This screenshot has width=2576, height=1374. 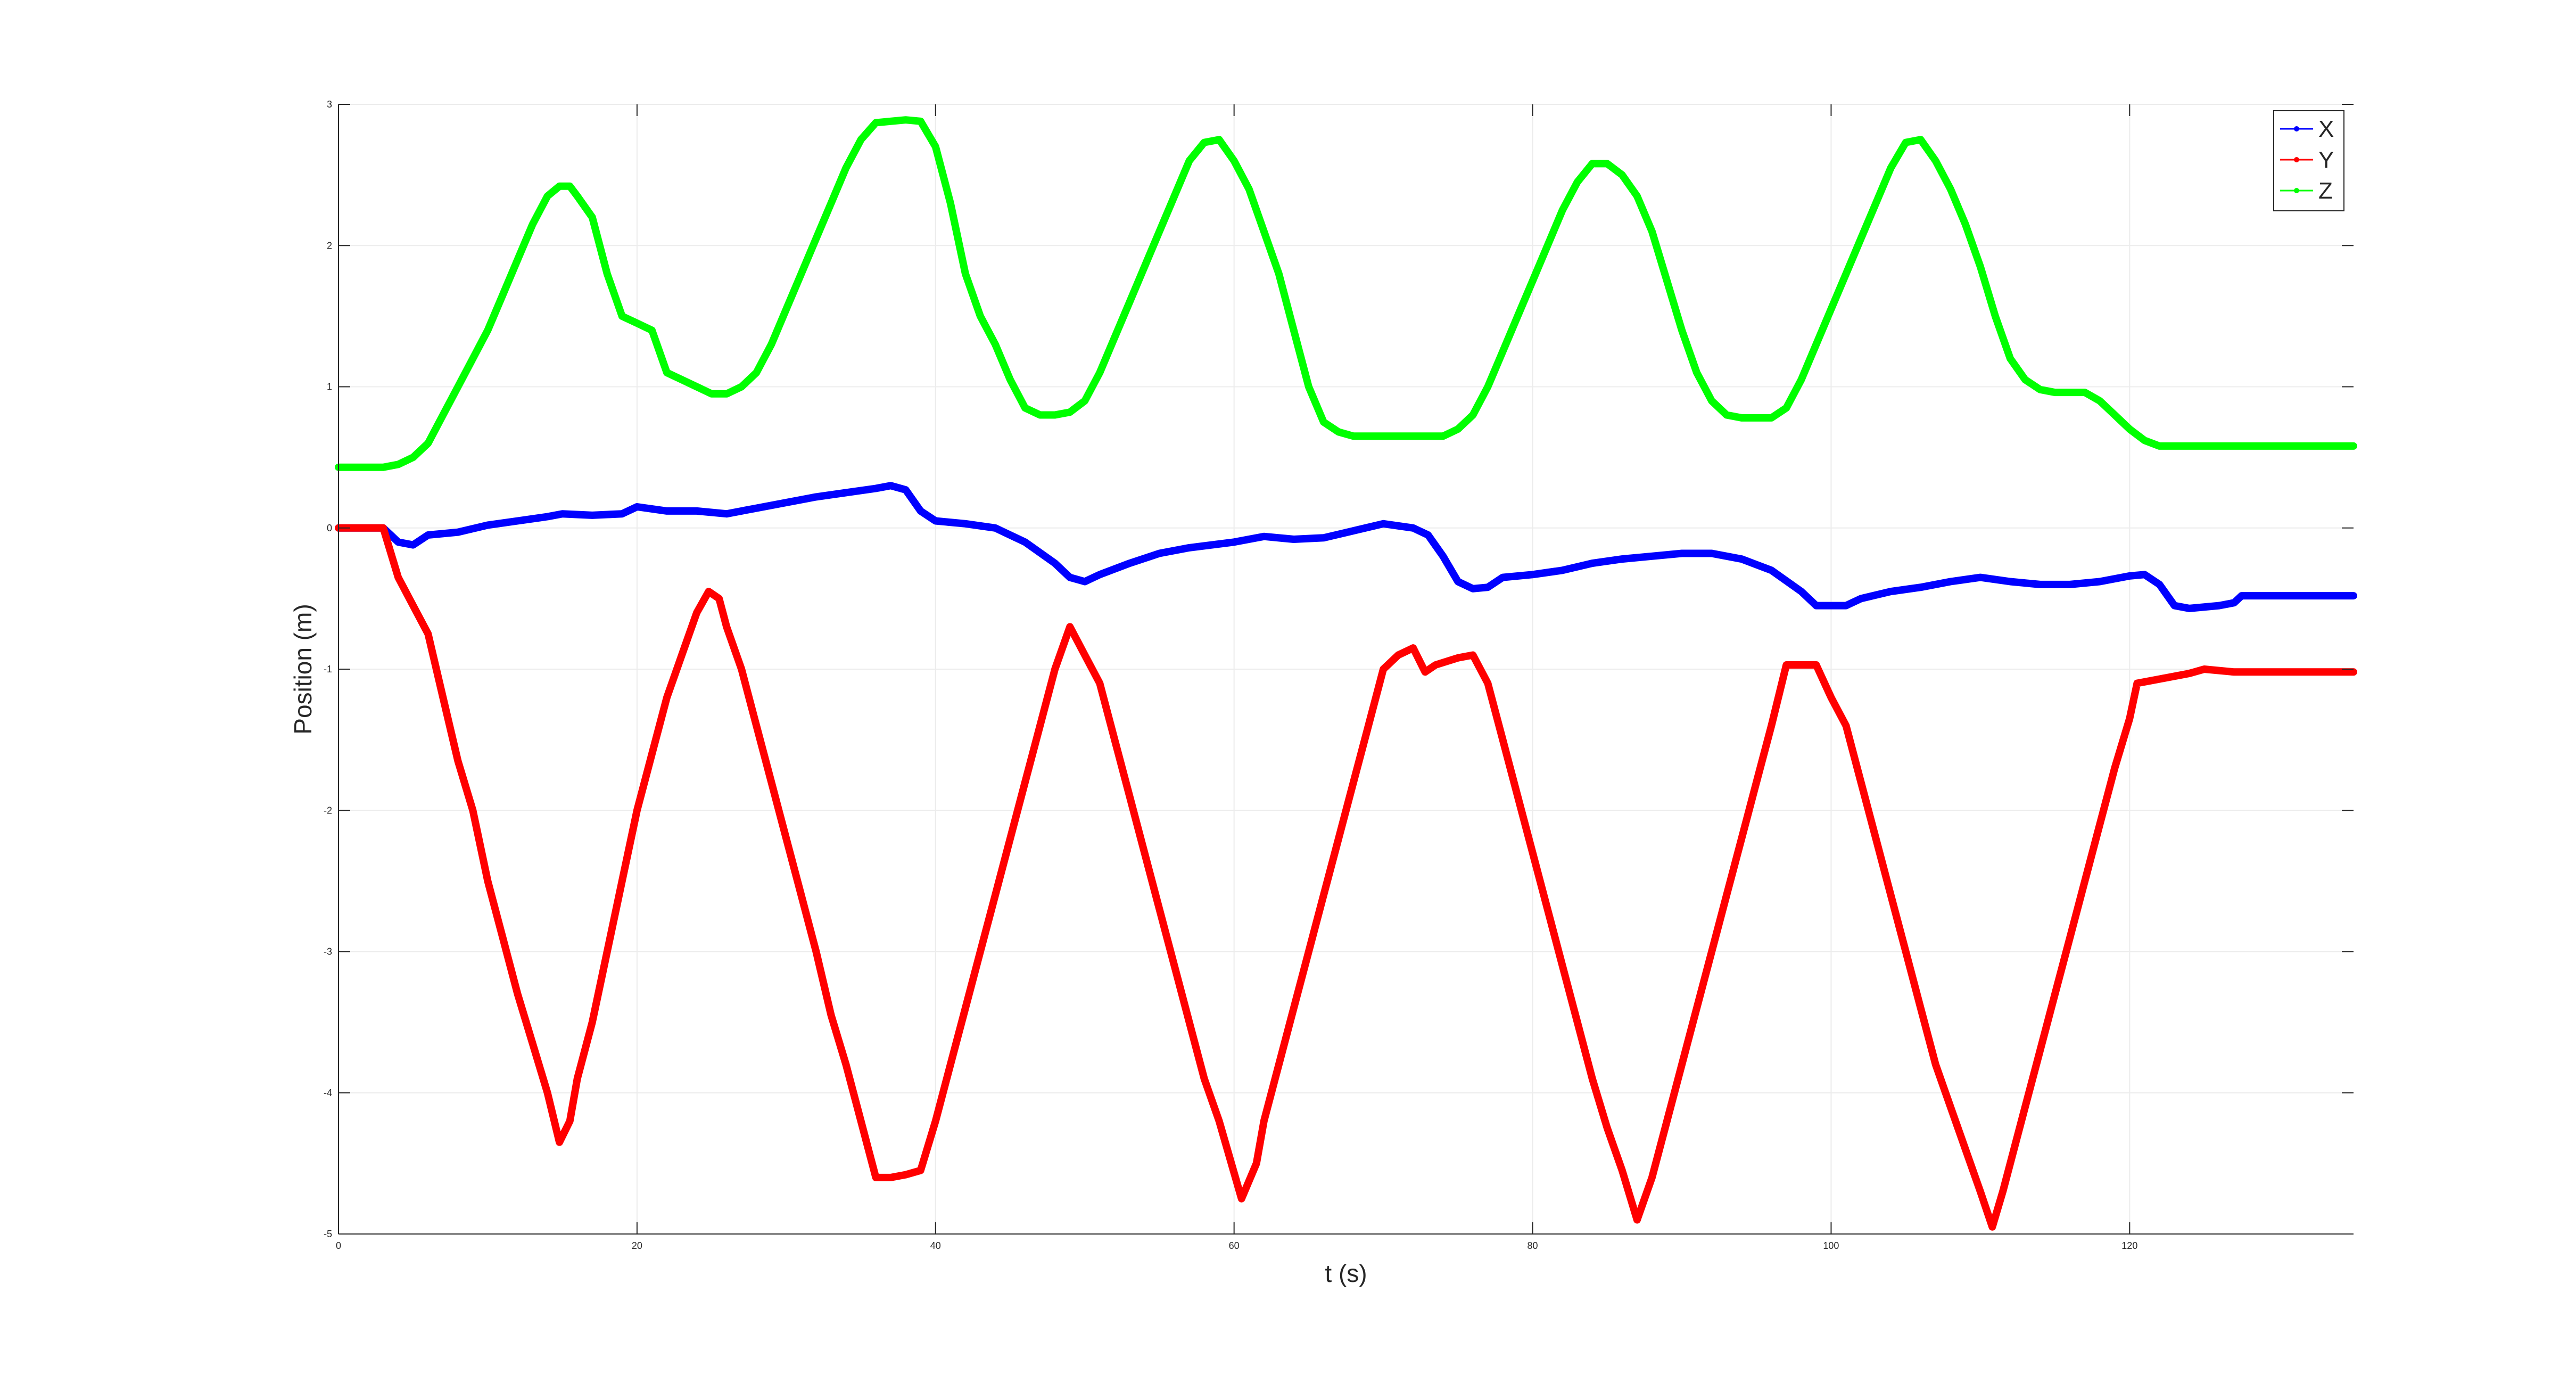 I want to click on x-tick-label: 60, so click(x=1234, y=1246).